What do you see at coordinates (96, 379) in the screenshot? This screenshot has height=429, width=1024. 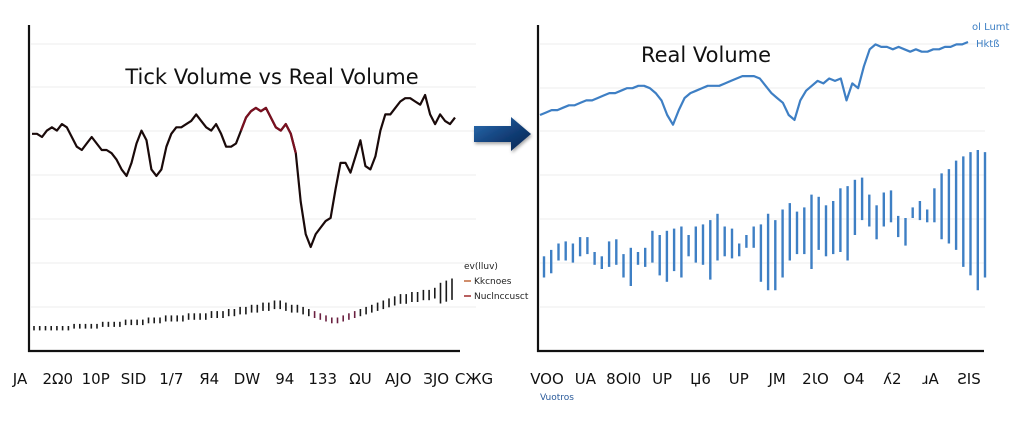 I see `left-x-tick-label: 10P` at bounding box center [96, 379].